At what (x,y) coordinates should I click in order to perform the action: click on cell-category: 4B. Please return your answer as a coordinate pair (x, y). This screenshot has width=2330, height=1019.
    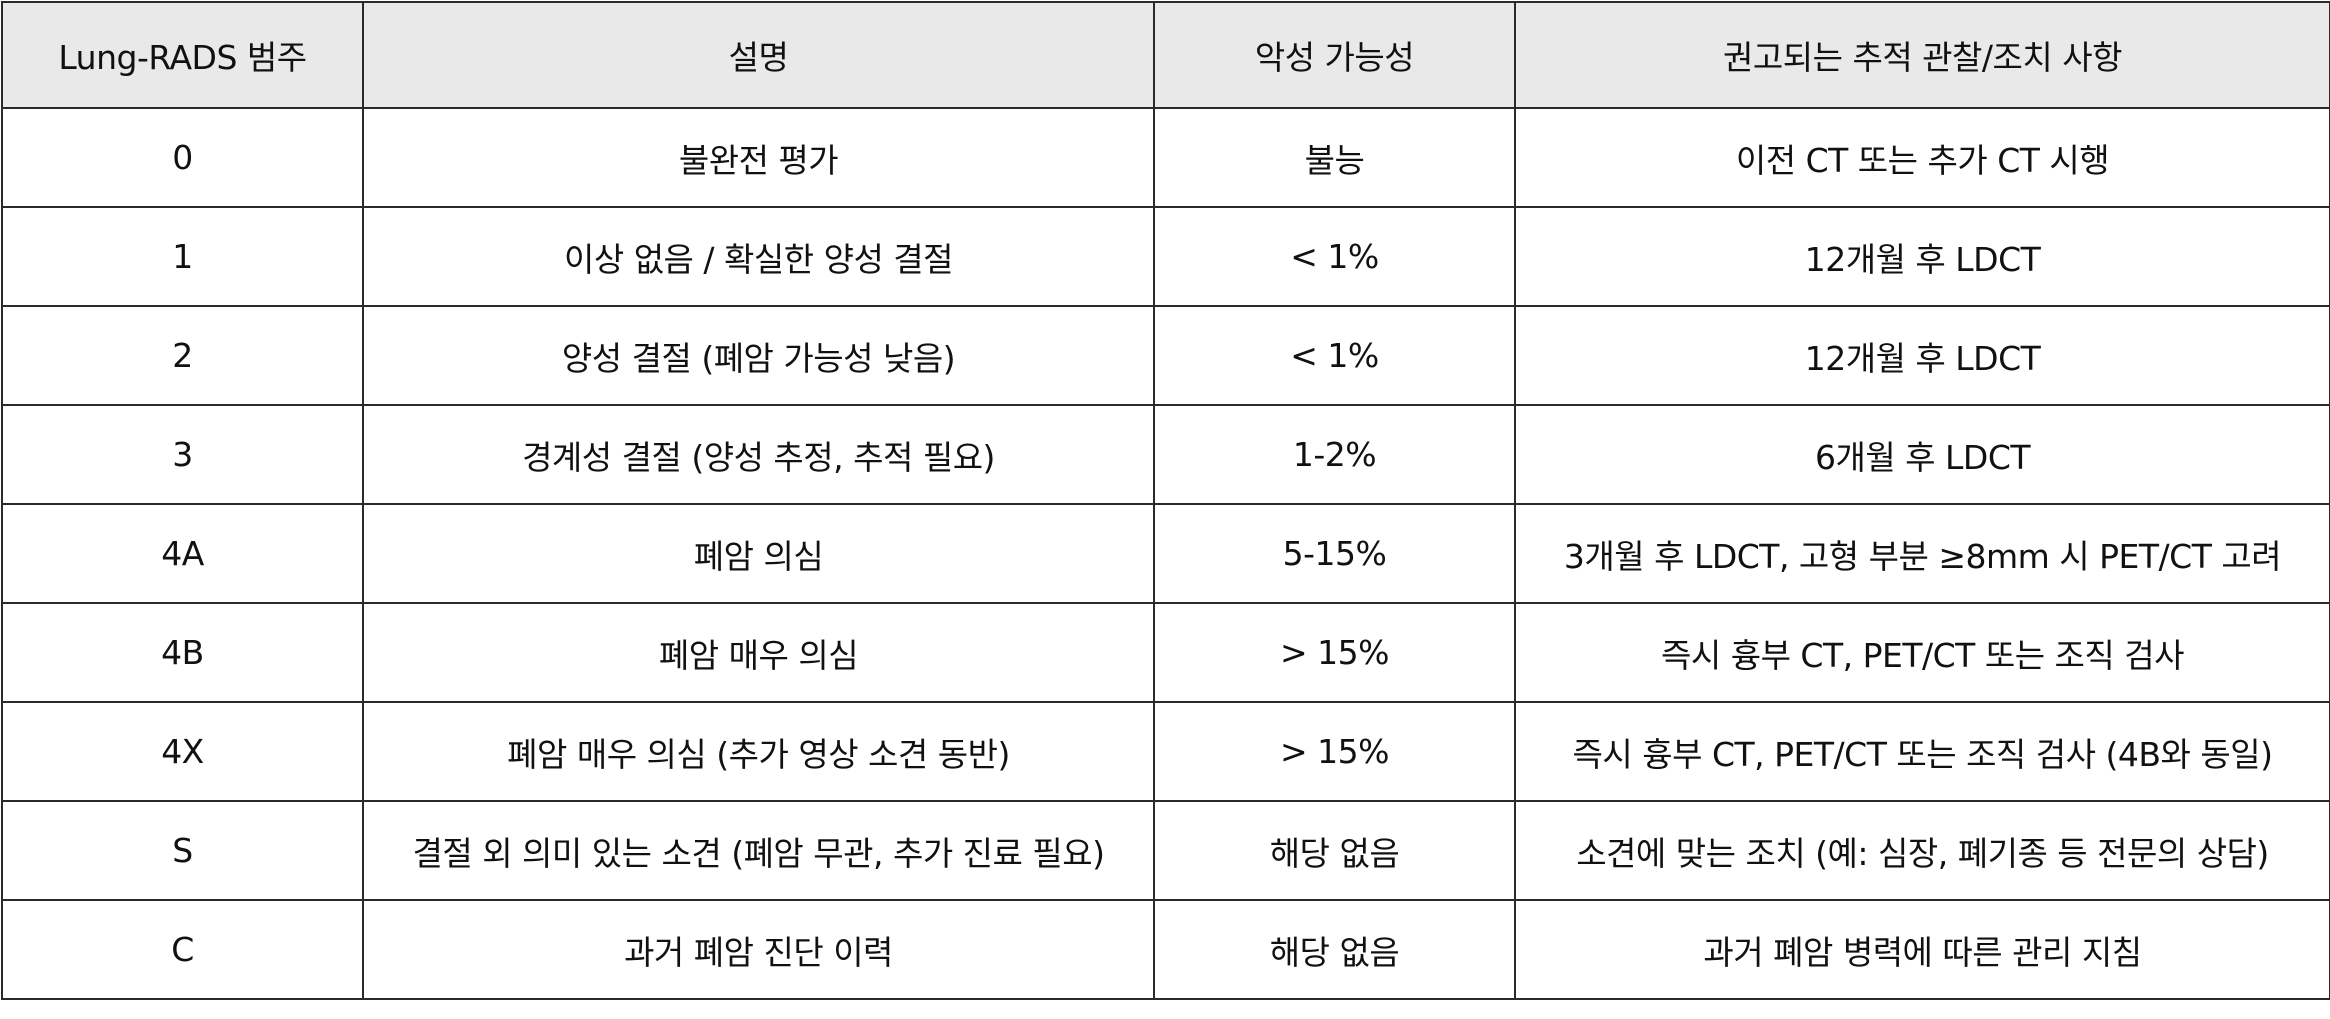
    Looking at the image, I should click on (182, 652).